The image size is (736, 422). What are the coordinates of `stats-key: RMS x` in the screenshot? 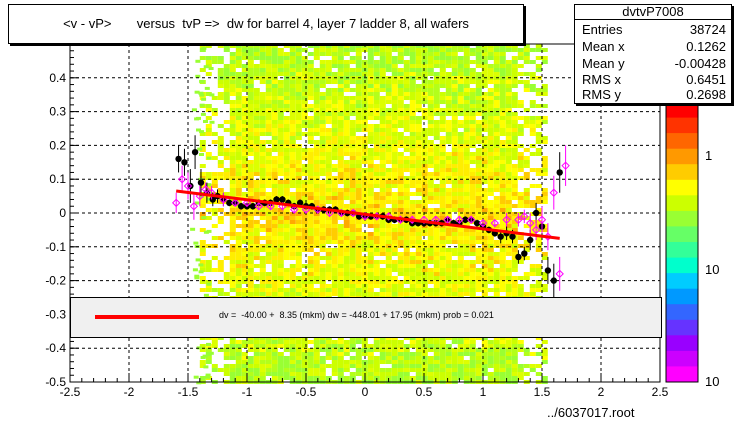 It's located at (601, 79).